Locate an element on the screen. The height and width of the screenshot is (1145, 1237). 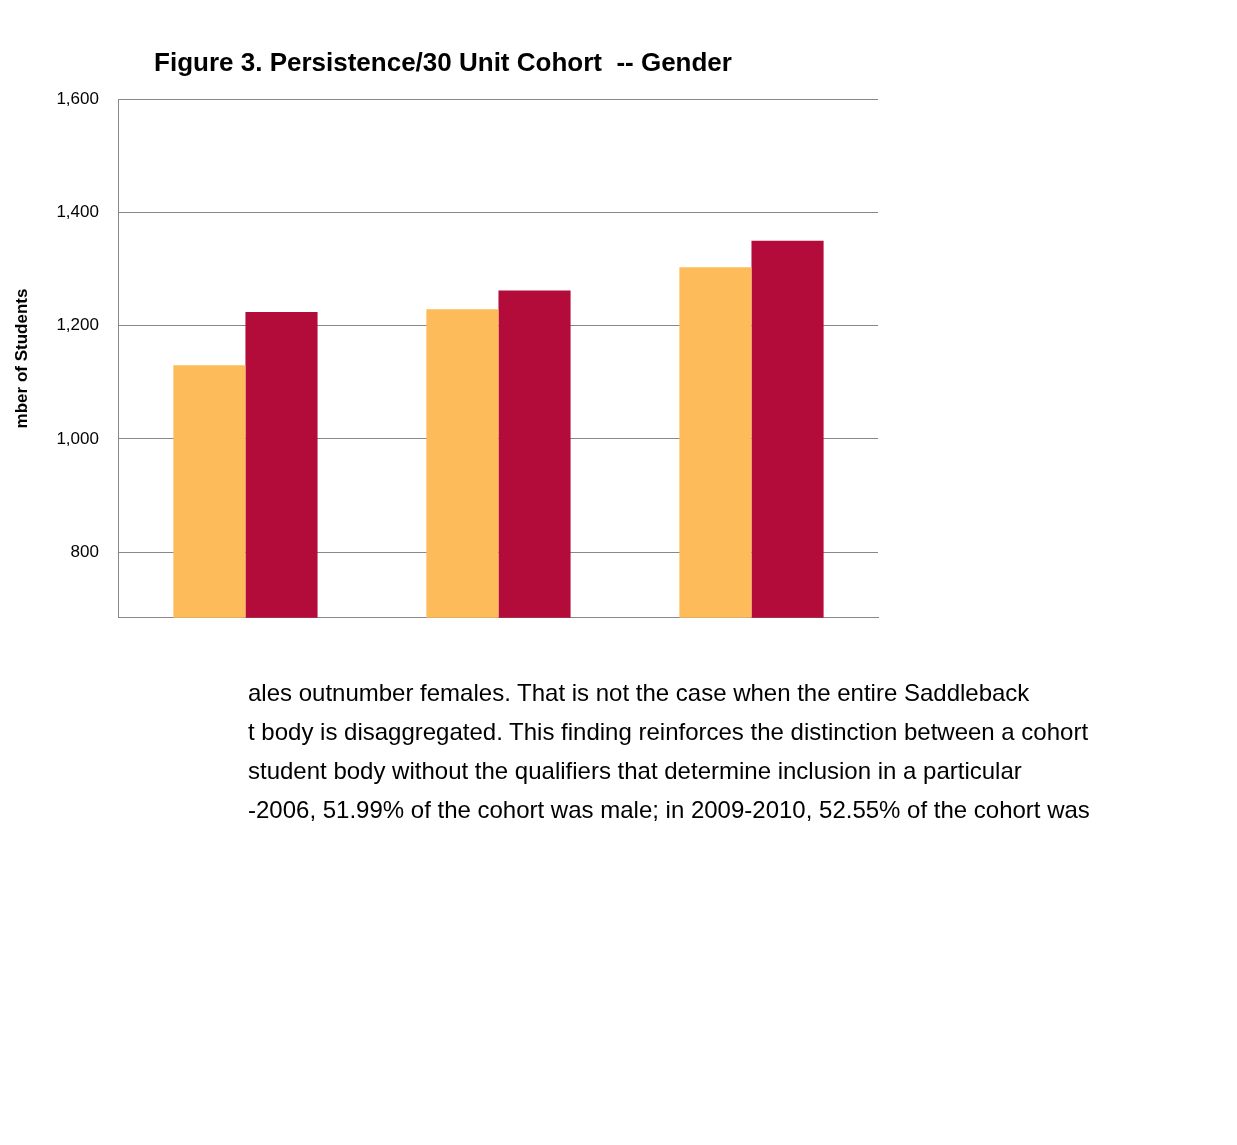
y-tick-label: 1,600 is located at coordinates (77, 98).